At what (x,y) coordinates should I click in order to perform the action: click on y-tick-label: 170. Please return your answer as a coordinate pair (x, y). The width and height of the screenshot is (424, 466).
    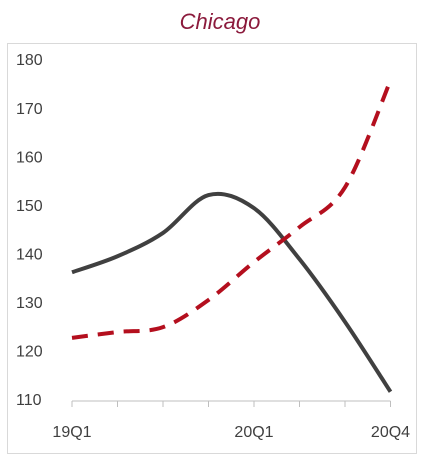
    Looking at the image, I should click on (29, 109).